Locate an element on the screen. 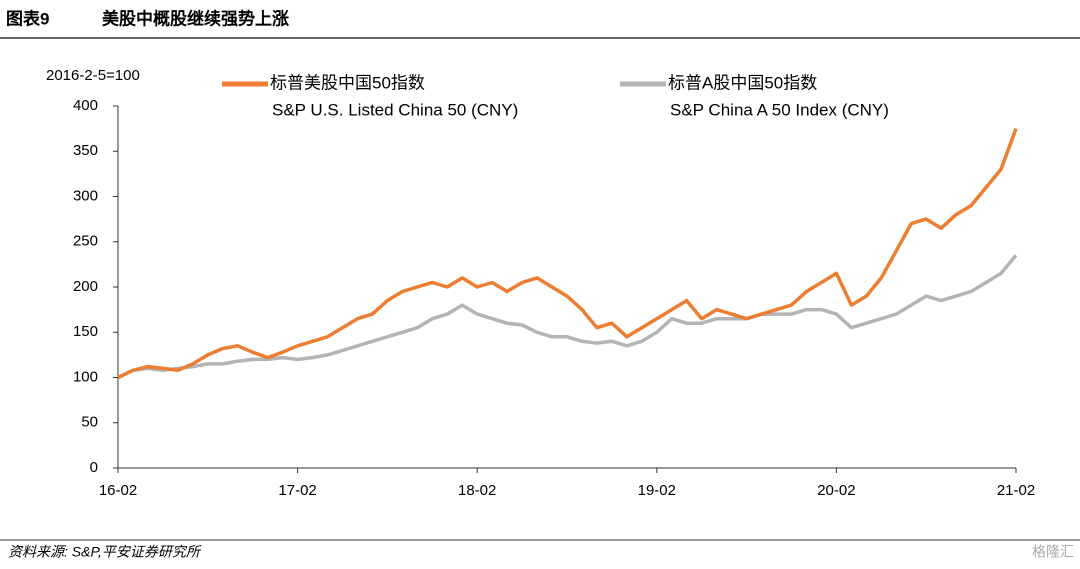  legend-label-en: S&P China A 50 Index (CNY) is located at coordinates (779, 109).